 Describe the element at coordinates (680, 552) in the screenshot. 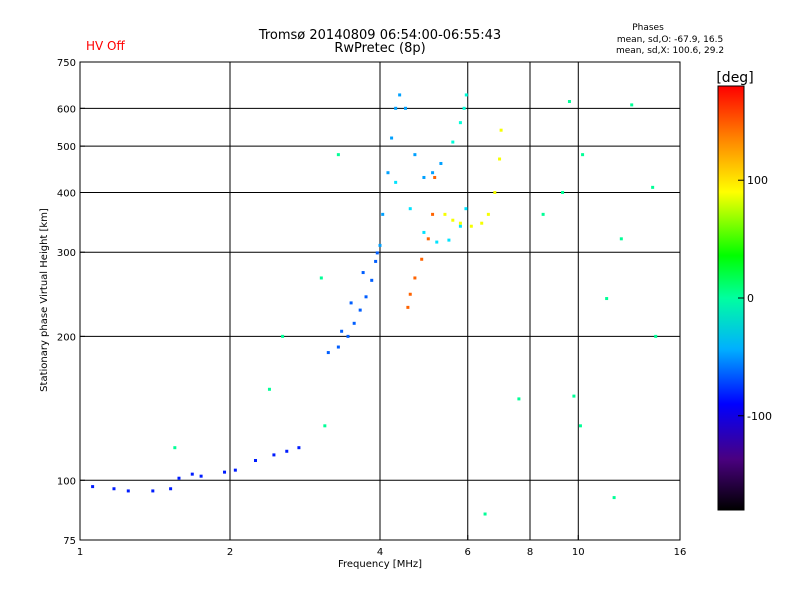

I see `x-tick-label: 16` at that location.